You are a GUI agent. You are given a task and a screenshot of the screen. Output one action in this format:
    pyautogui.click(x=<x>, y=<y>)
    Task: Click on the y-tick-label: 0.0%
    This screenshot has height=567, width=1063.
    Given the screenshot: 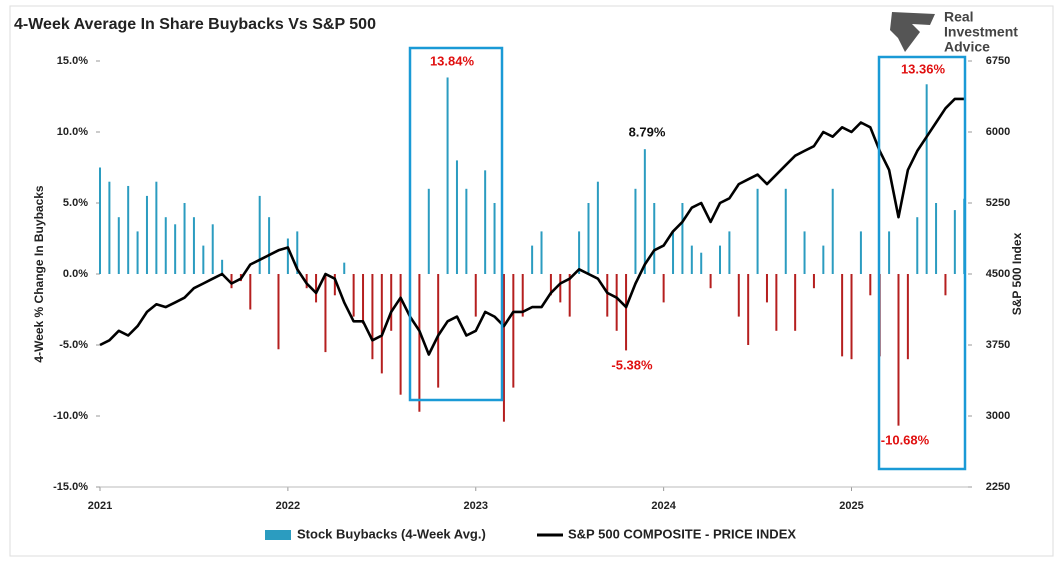 What is the action you would take?
    pyautogui.click(x=75, y=274)
    